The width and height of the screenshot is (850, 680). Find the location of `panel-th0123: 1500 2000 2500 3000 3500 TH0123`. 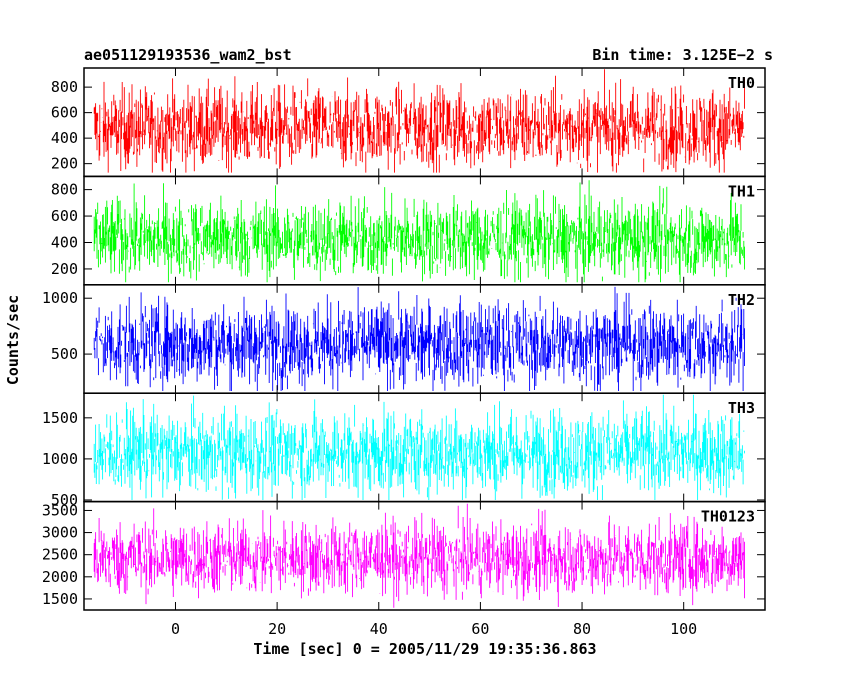

panel-th0123: 1500 2000 2500 3000 3500 TH0123 is located at coordinates (404, 555).